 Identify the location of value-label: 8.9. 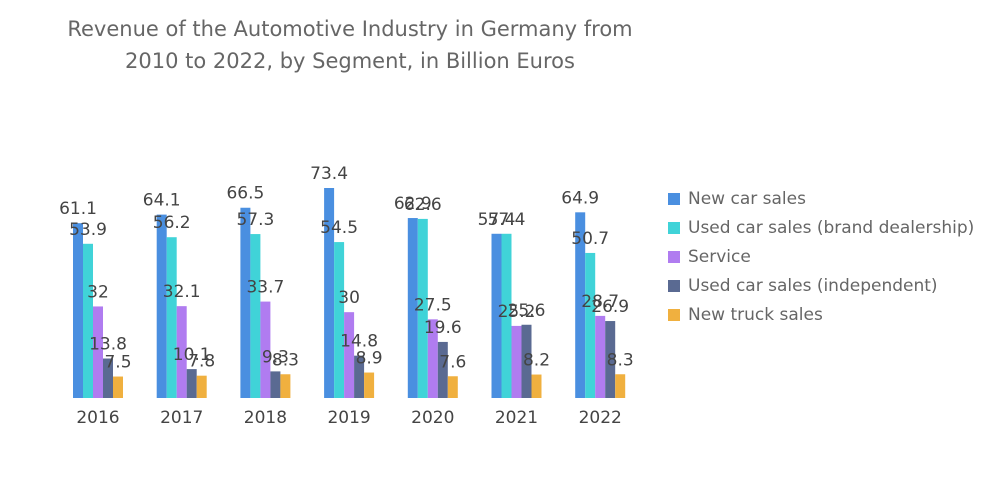
(369, 359).